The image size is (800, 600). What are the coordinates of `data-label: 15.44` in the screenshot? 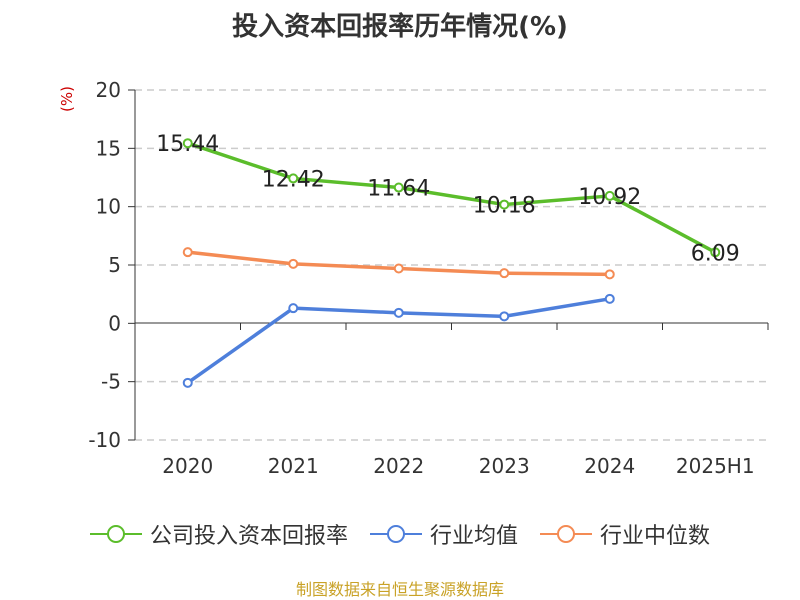 It's located at (187, 144).